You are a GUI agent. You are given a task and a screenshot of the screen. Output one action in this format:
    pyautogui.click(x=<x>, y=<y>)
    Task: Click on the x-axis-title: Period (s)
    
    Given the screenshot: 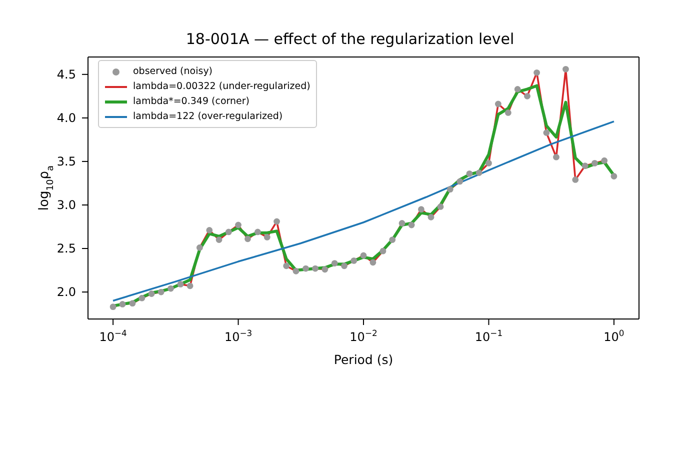 What is the action you would take?
    pyautogui.click(x=364, y=359)
    